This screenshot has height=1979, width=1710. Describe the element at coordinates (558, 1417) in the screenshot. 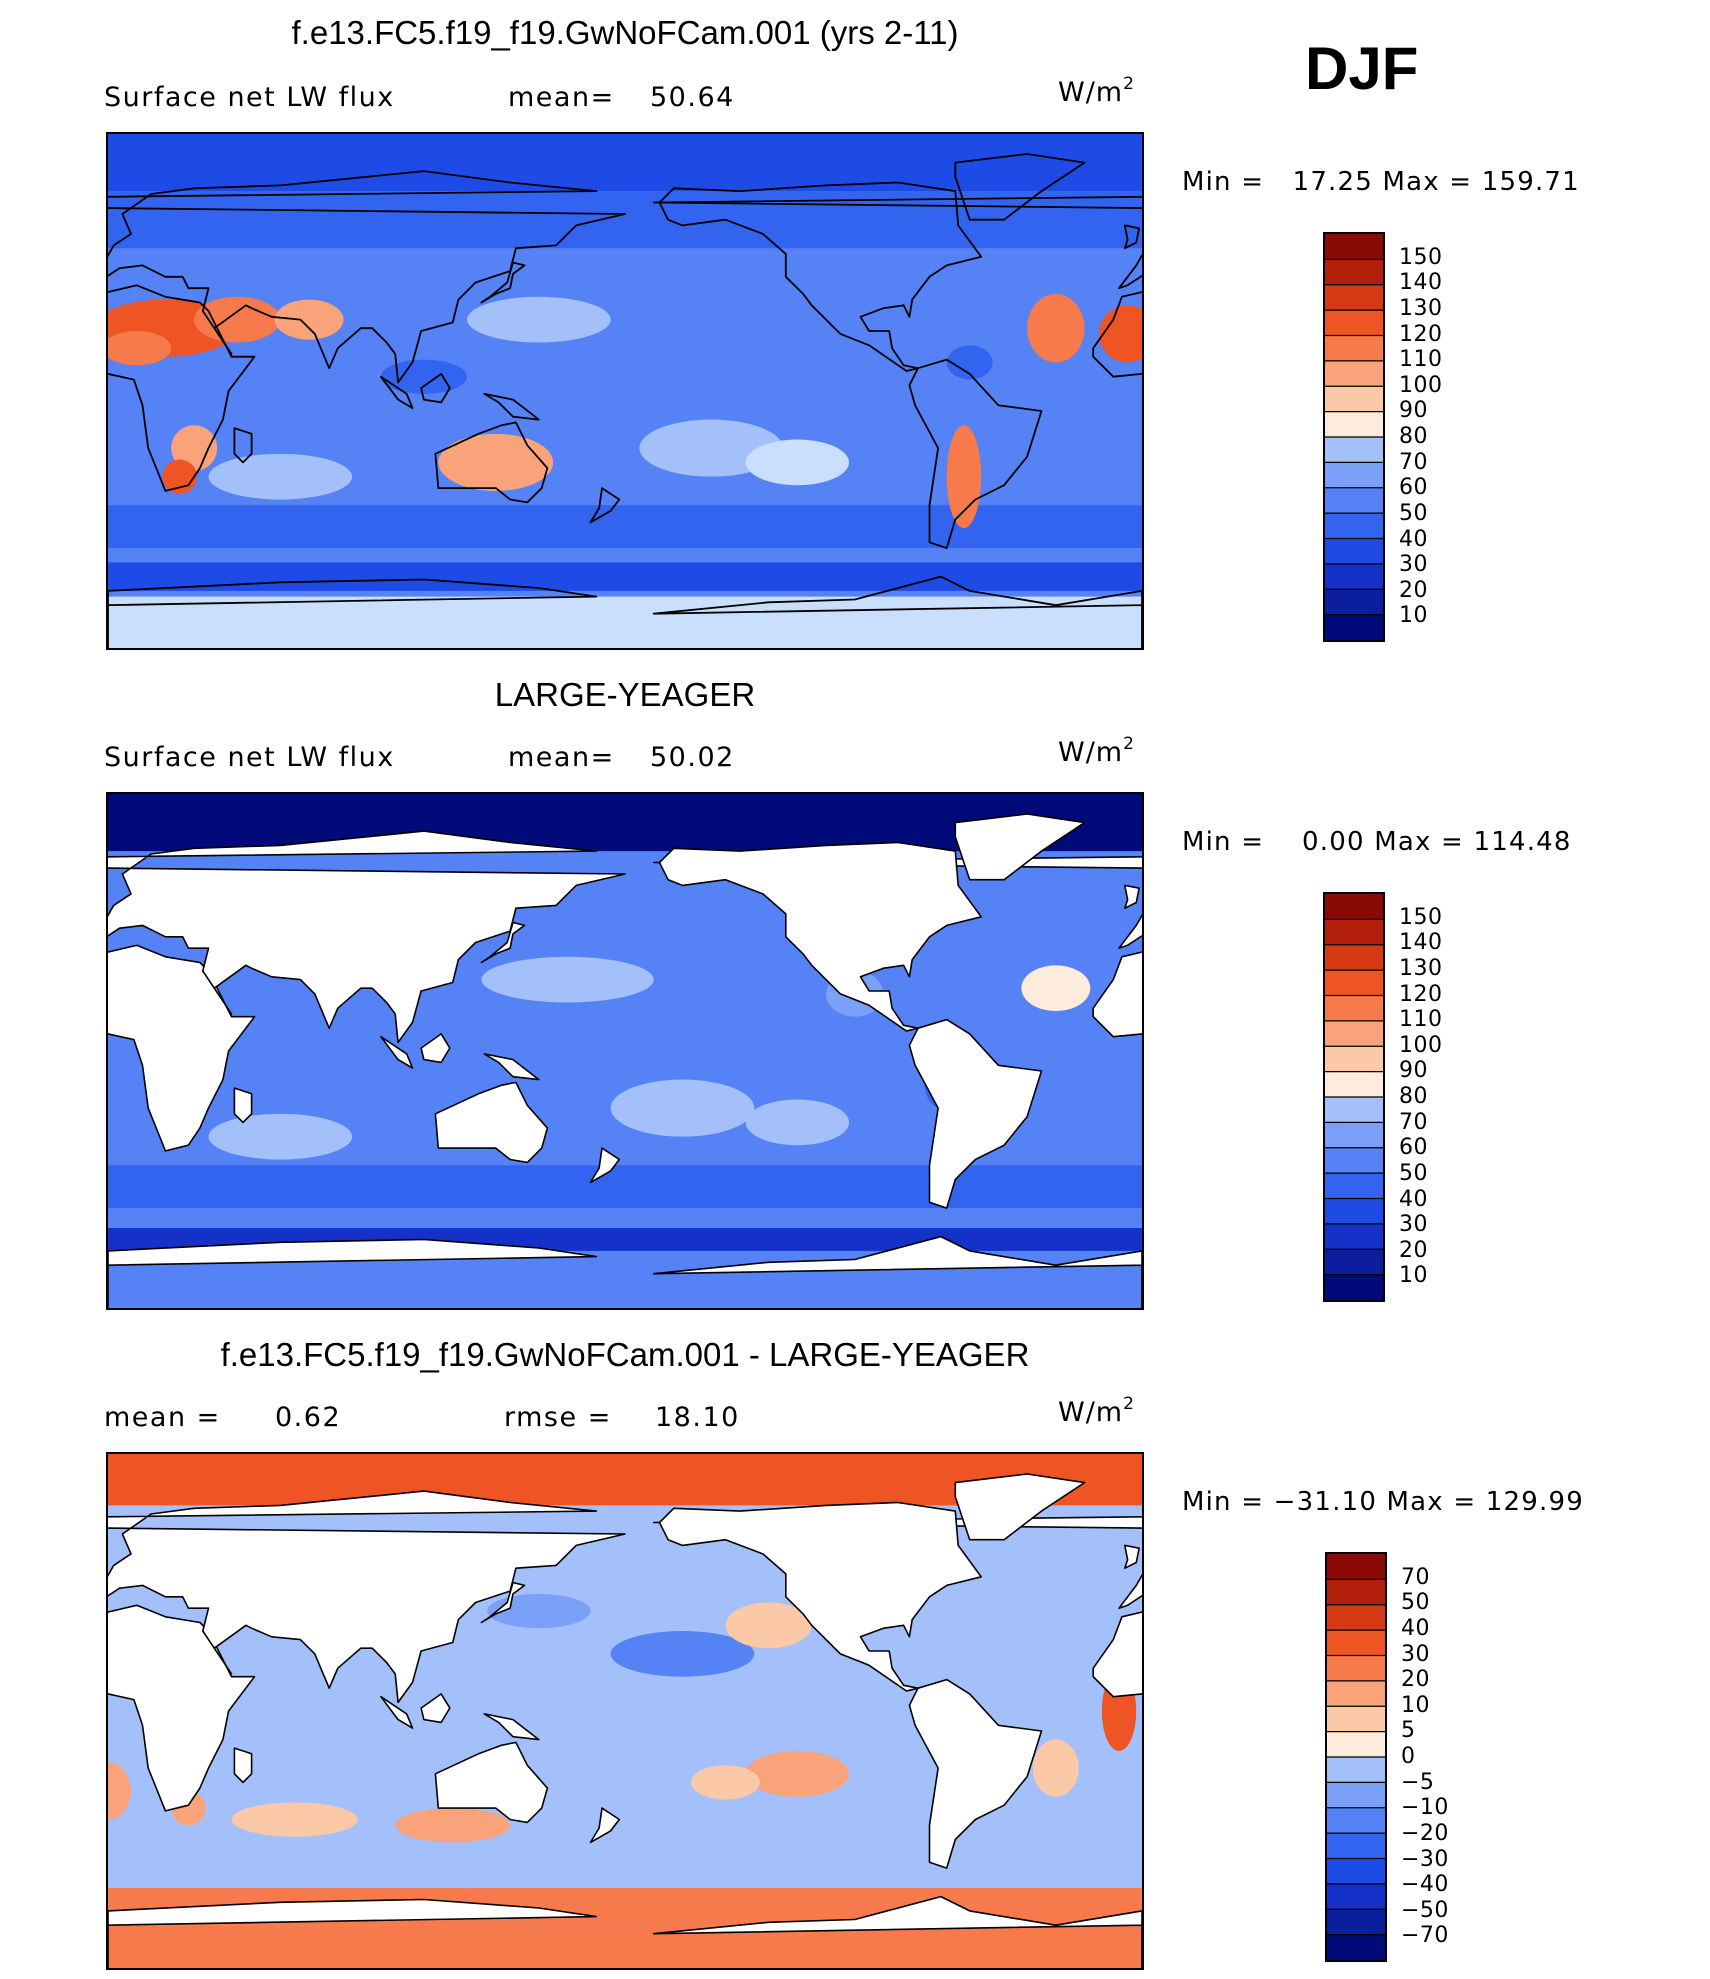

I see `panel3-rmse-label: rmse =` at that location.